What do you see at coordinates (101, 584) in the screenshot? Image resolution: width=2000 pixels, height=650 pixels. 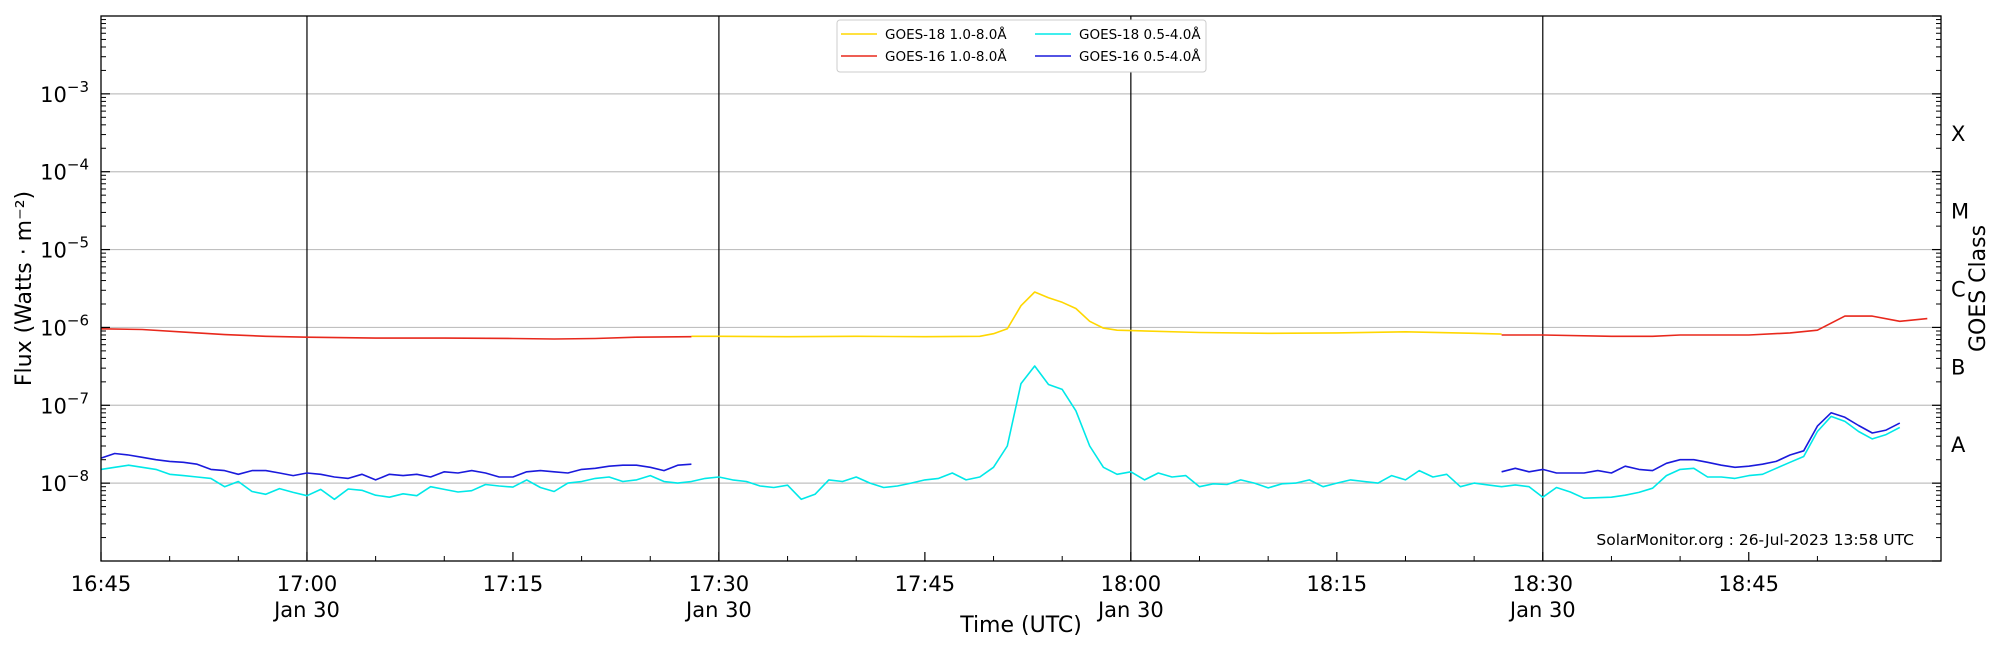 I see `x-tick-label: 16:45` at bounding box center [101, 584].